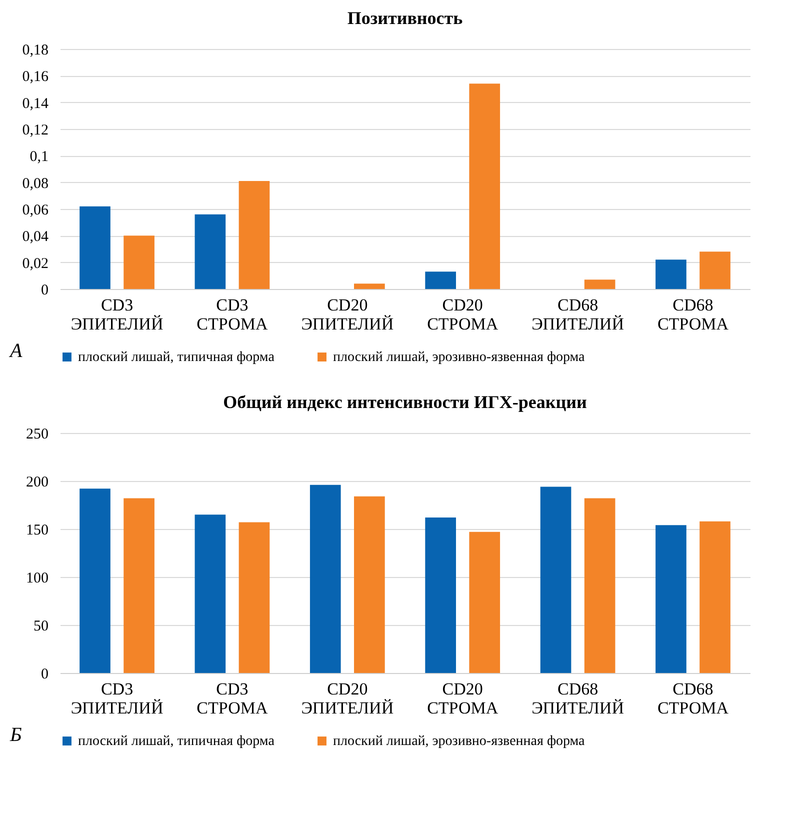  Describe the element at coordinates (405, 18) in the screenshot. I see `chart-title: Позитивность` at that location.